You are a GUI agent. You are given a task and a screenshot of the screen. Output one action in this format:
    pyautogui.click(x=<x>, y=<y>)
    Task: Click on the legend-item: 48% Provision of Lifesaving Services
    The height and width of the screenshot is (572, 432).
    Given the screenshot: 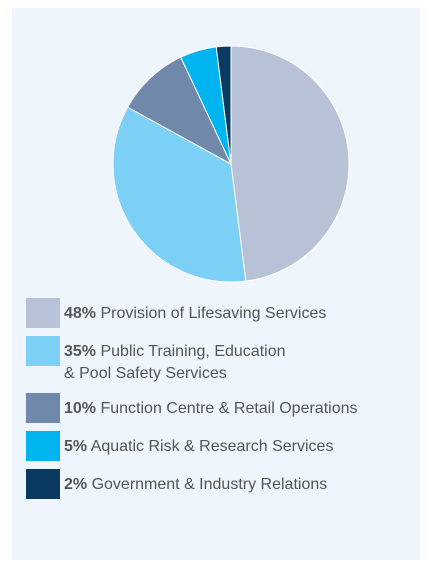 What is the action you would take?
    pyautogui.click(x=223, y=313)
    